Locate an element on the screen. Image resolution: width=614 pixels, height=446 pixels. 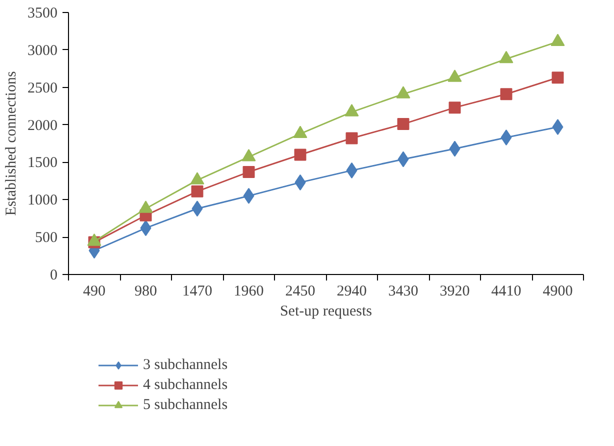
x-tick-label: 3920 is located at coordinates (455, 292).